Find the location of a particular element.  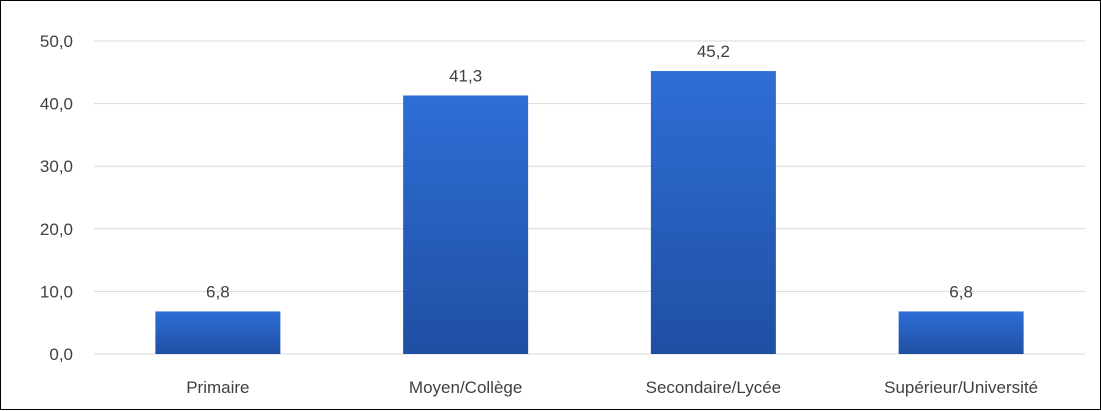

data-label: 45,2 is located at coordinates (713, 51).